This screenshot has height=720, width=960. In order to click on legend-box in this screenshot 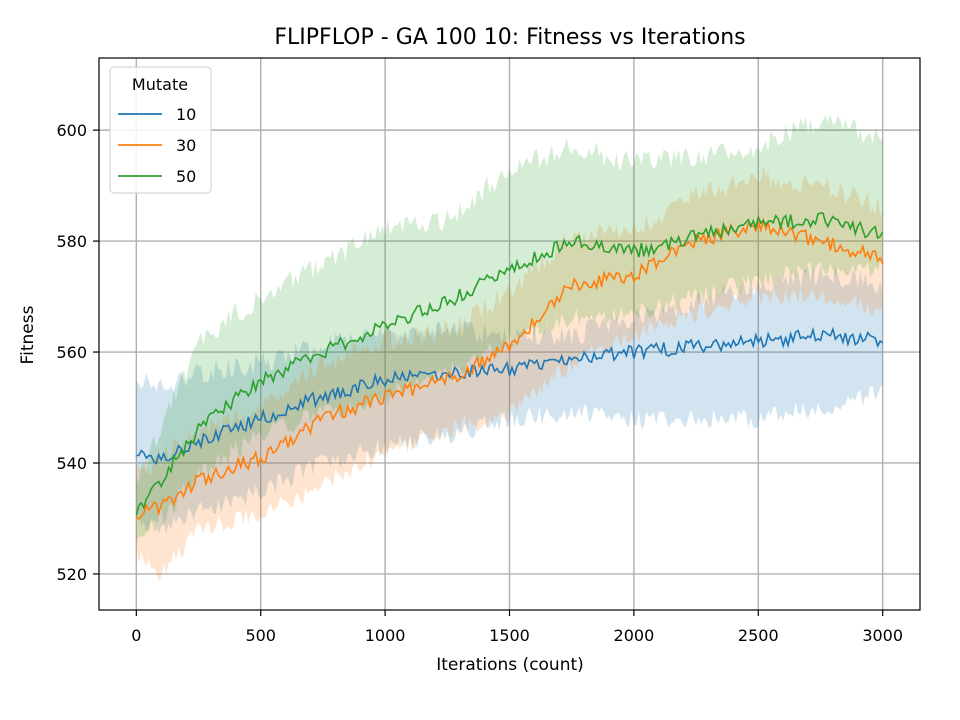, I will do `click(160, 130)`.